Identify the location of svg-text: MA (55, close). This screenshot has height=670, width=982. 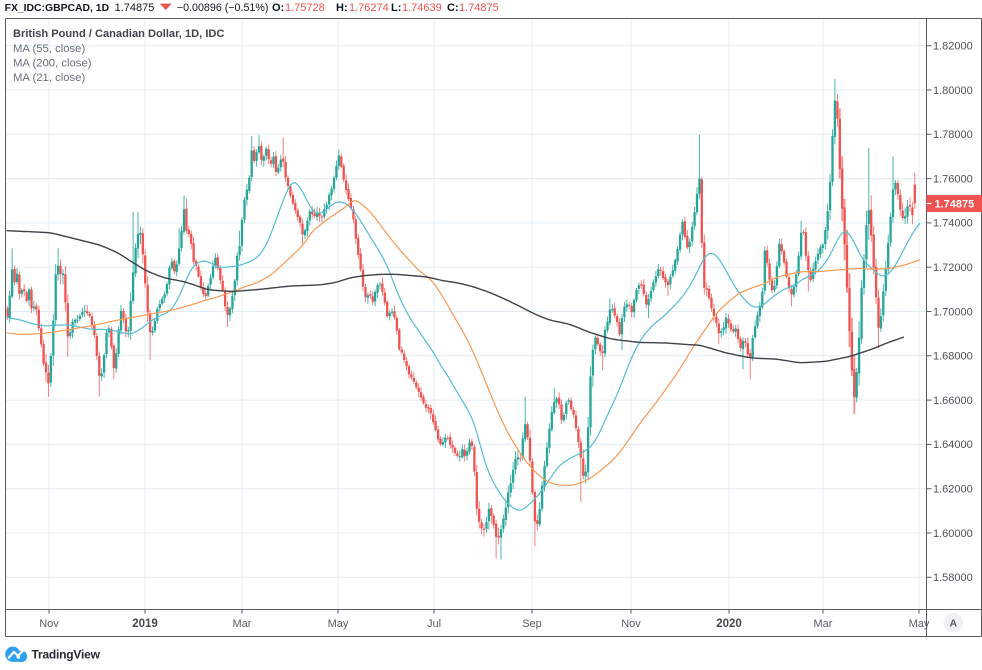
(49, 49).